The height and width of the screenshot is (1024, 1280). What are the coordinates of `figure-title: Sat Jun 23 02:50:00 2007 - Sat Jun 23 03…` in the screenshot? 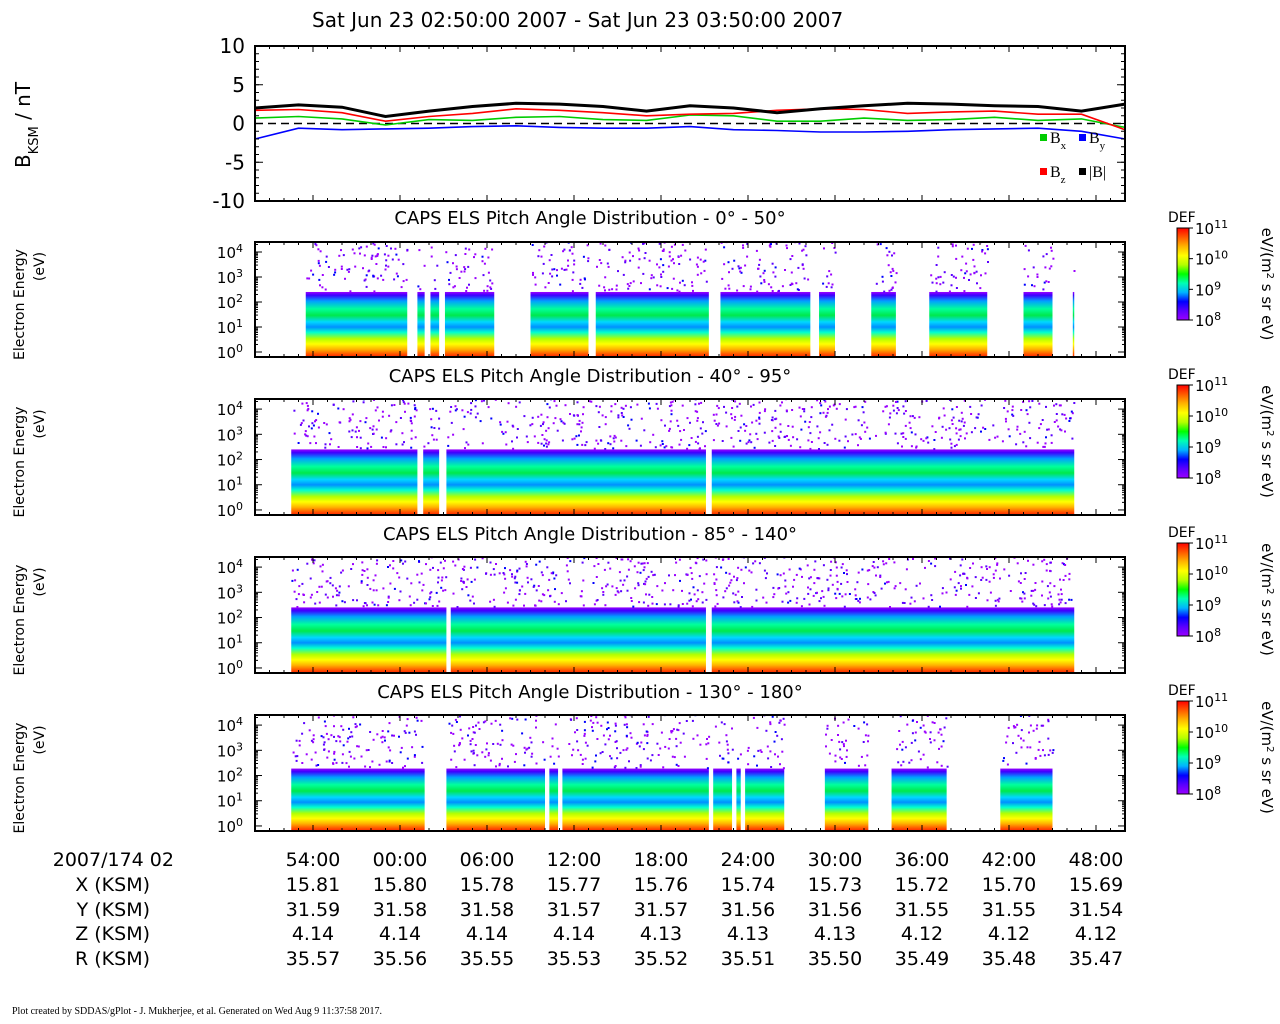 It's located at (578, 20).